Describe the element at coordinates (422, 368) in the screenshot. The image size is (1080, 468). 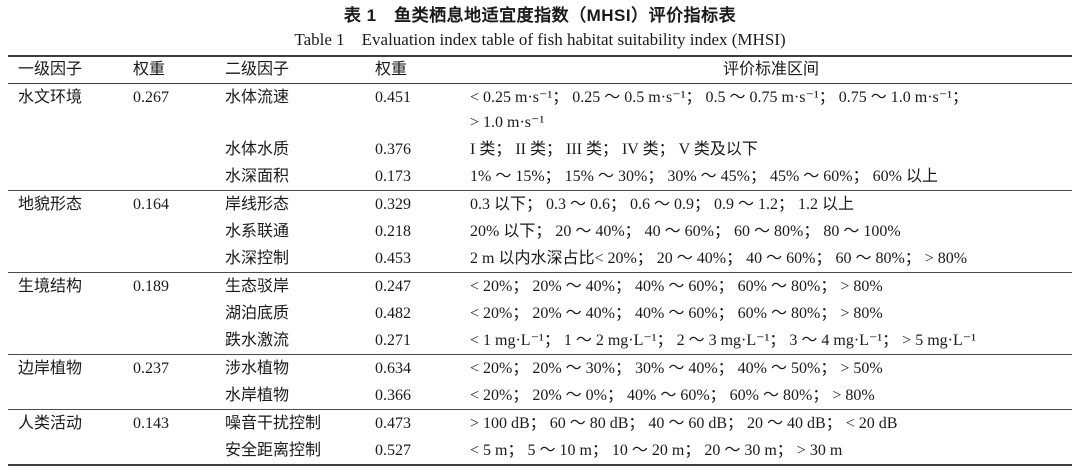
I see `row-subweight-cell: 0.634` at that location.